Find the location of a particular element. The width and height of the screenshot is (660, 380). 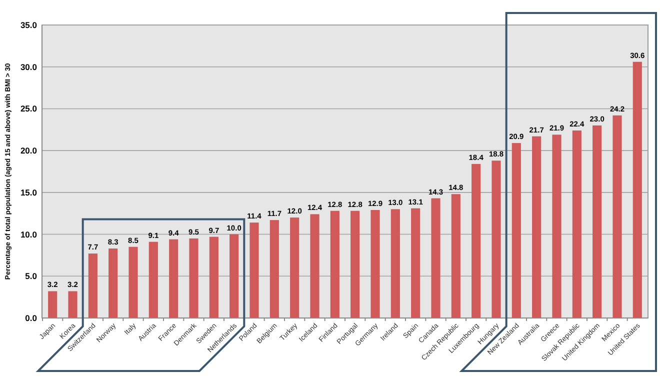

y-tick-label: 25.0 is located at coordinates (29, 109).